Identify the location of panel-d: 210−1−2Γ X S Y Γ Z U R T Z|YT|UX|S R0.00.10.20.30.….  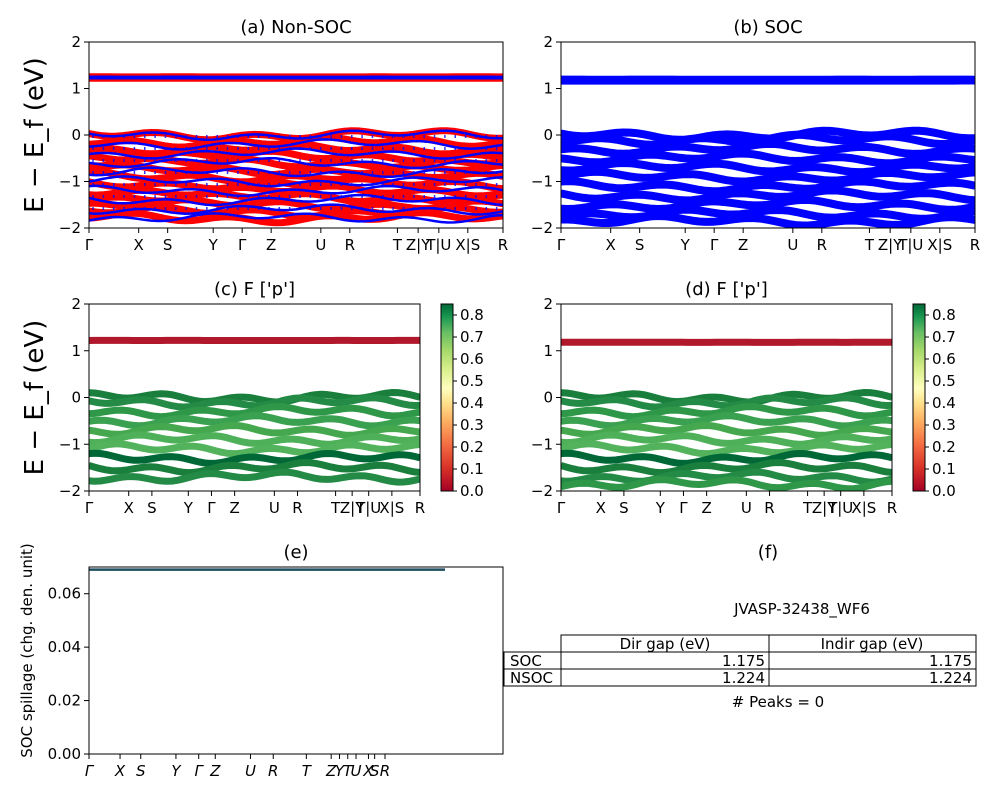
(743, 398).